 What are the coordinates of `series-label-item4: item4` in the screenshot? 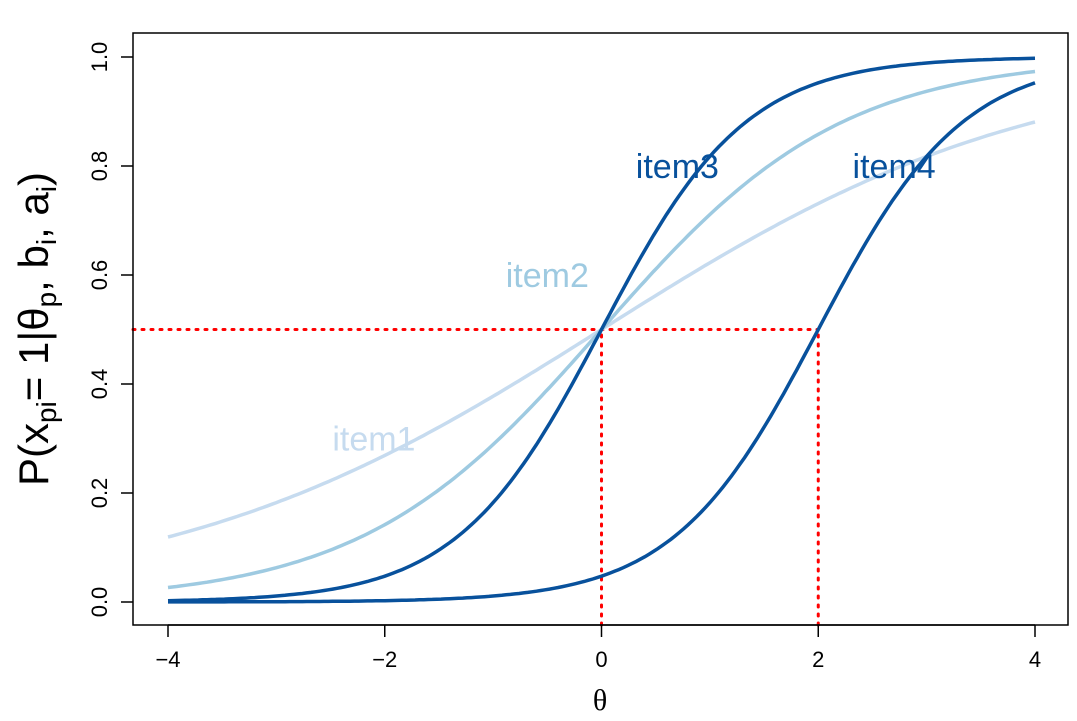 It's located at (894, 167).